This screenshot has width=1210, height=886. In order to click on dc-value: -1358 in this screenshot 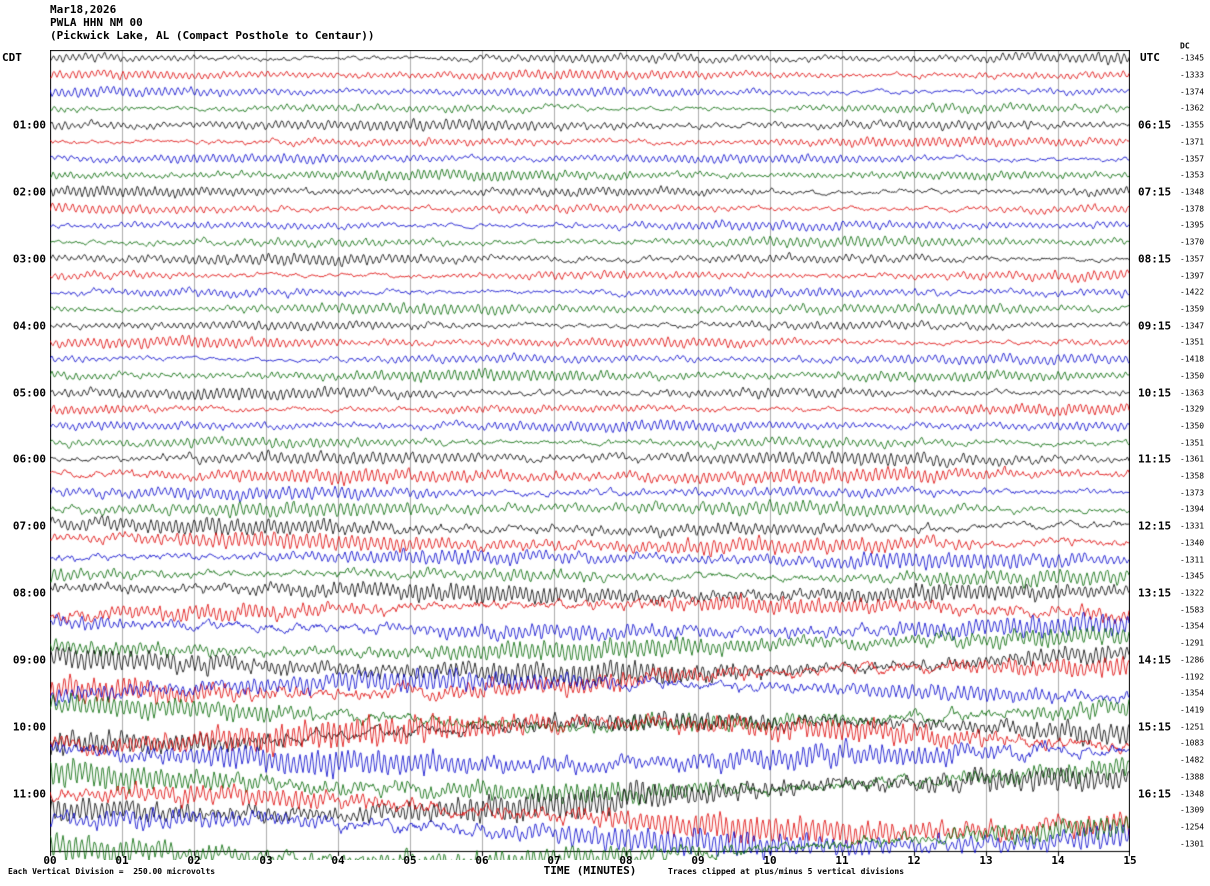, I will do `click(1192, 476)`.